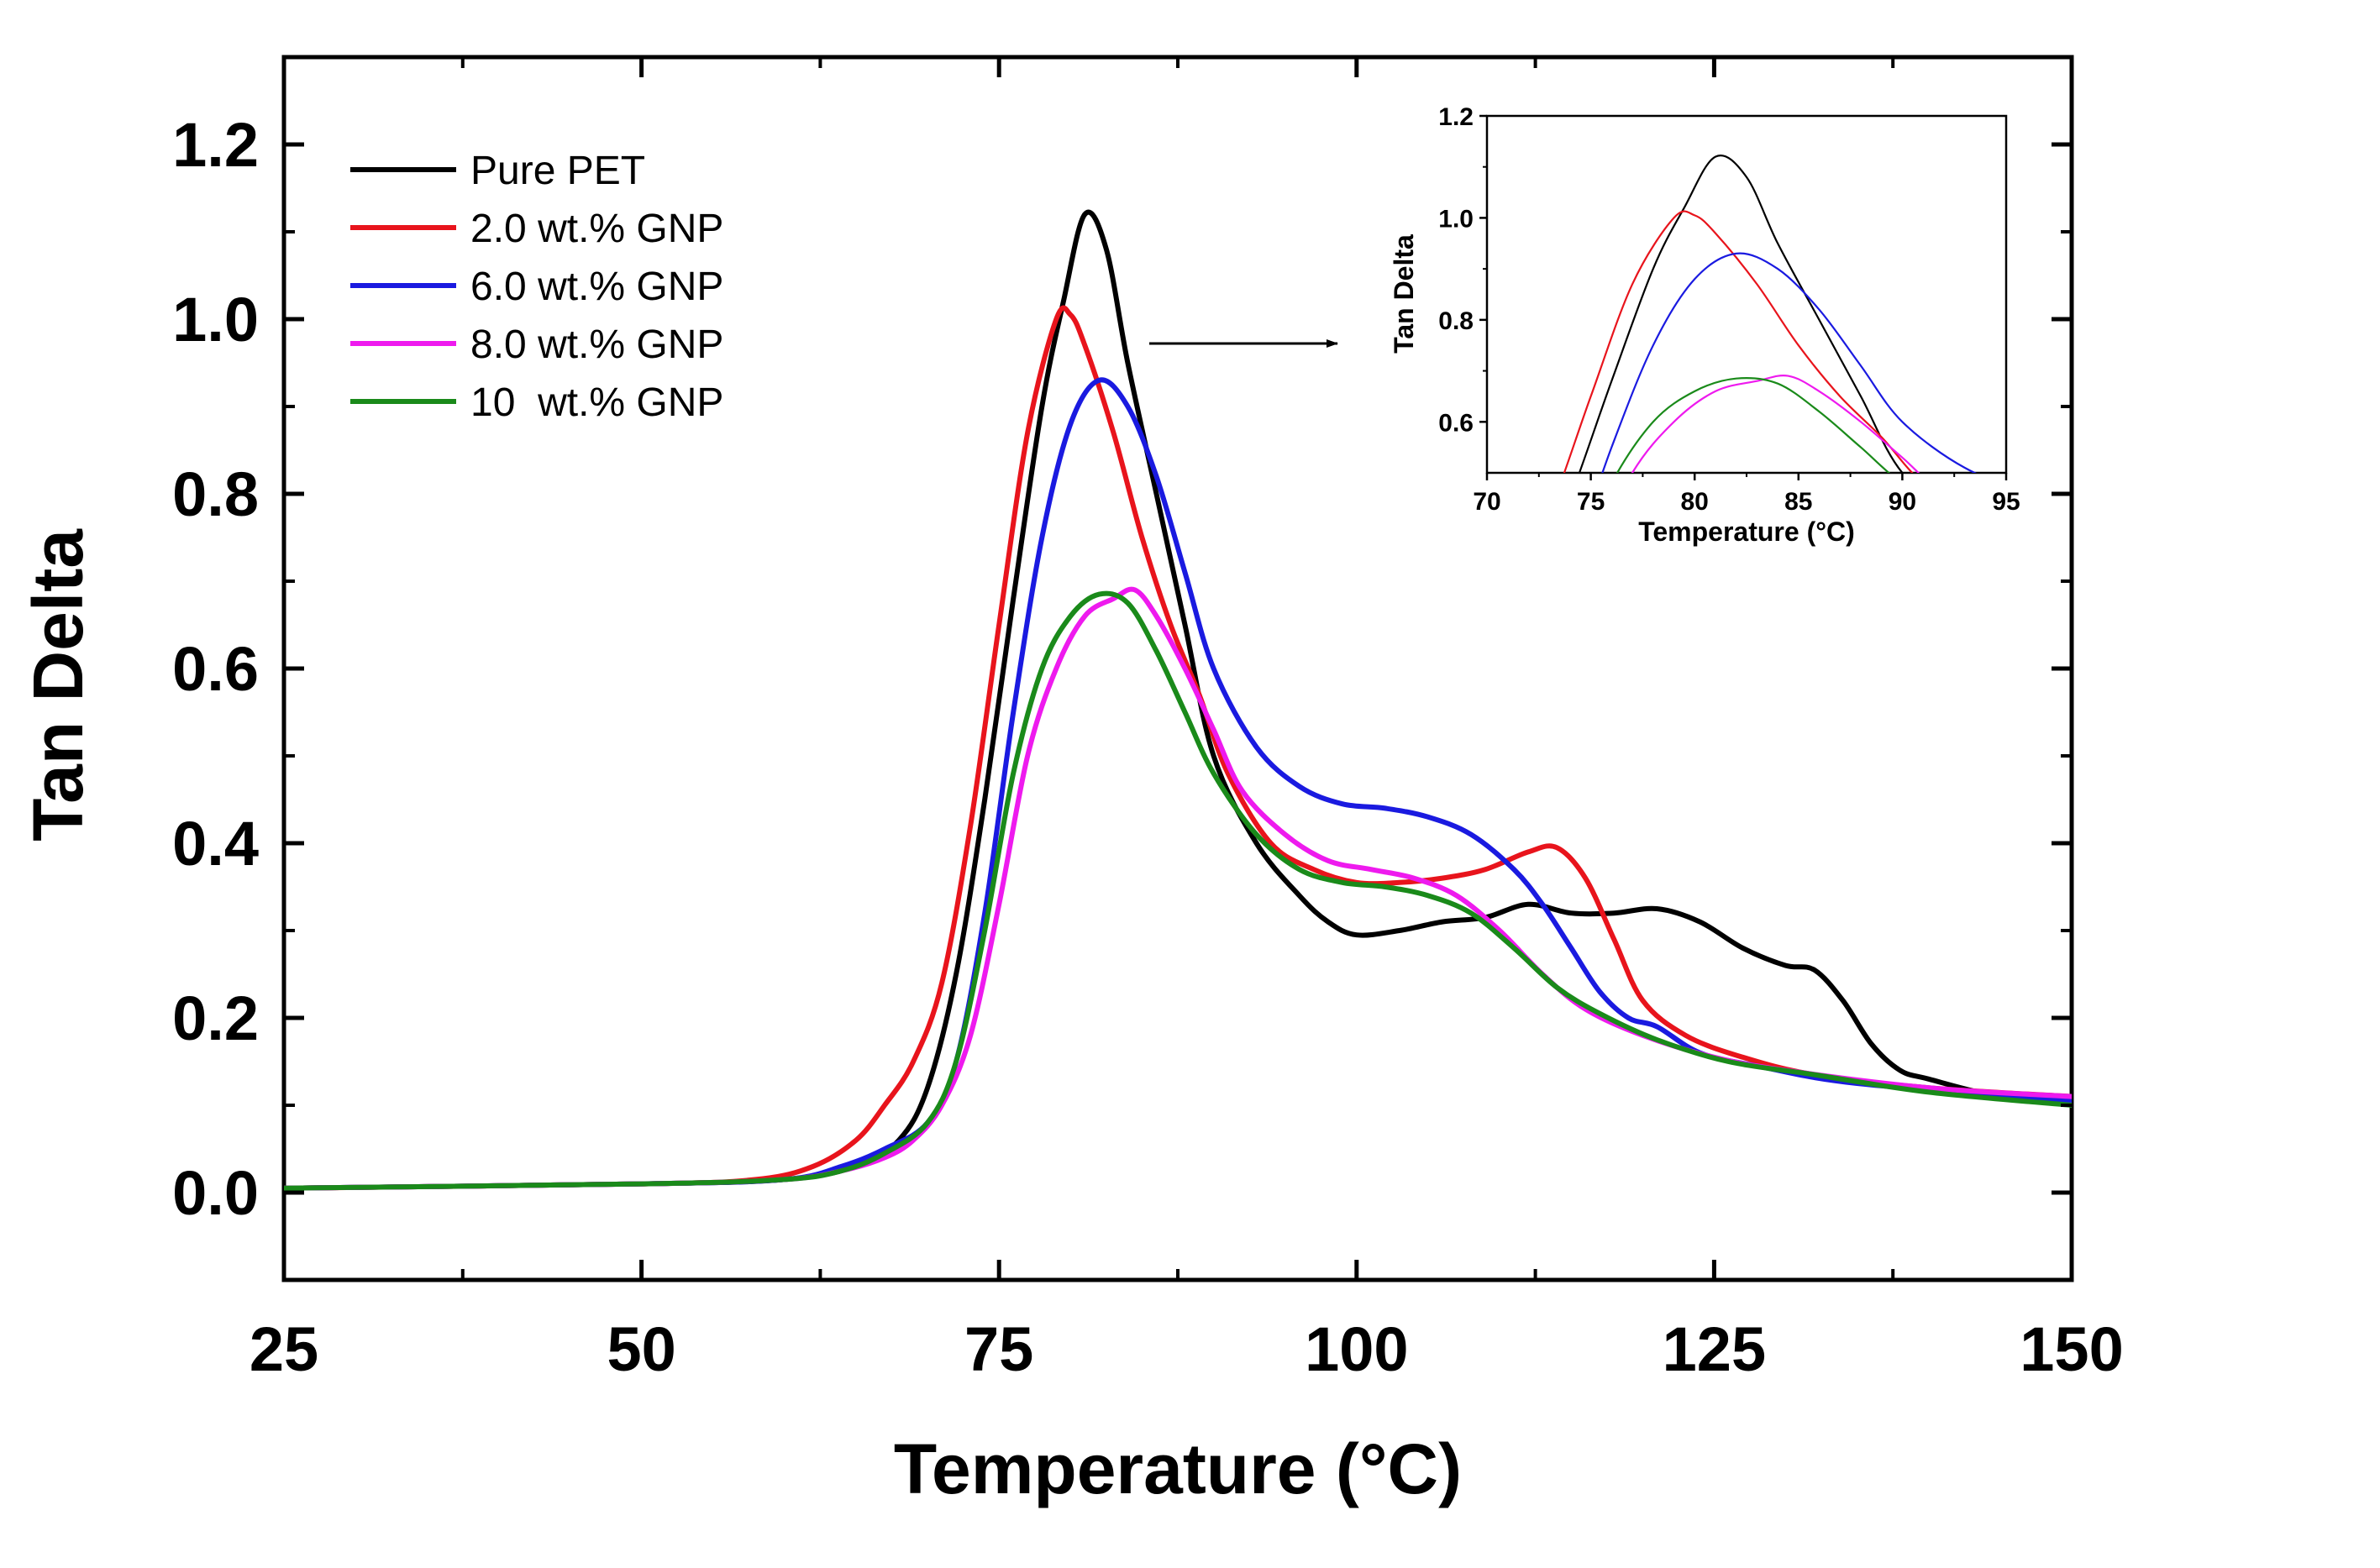 The height and width of the screenshot is (1568, 2380). What do you see at coordinates (1456, 117) in the screenshot?
I see `inset-y-tick-label: 1.2` at bounding box center [1456, 117].